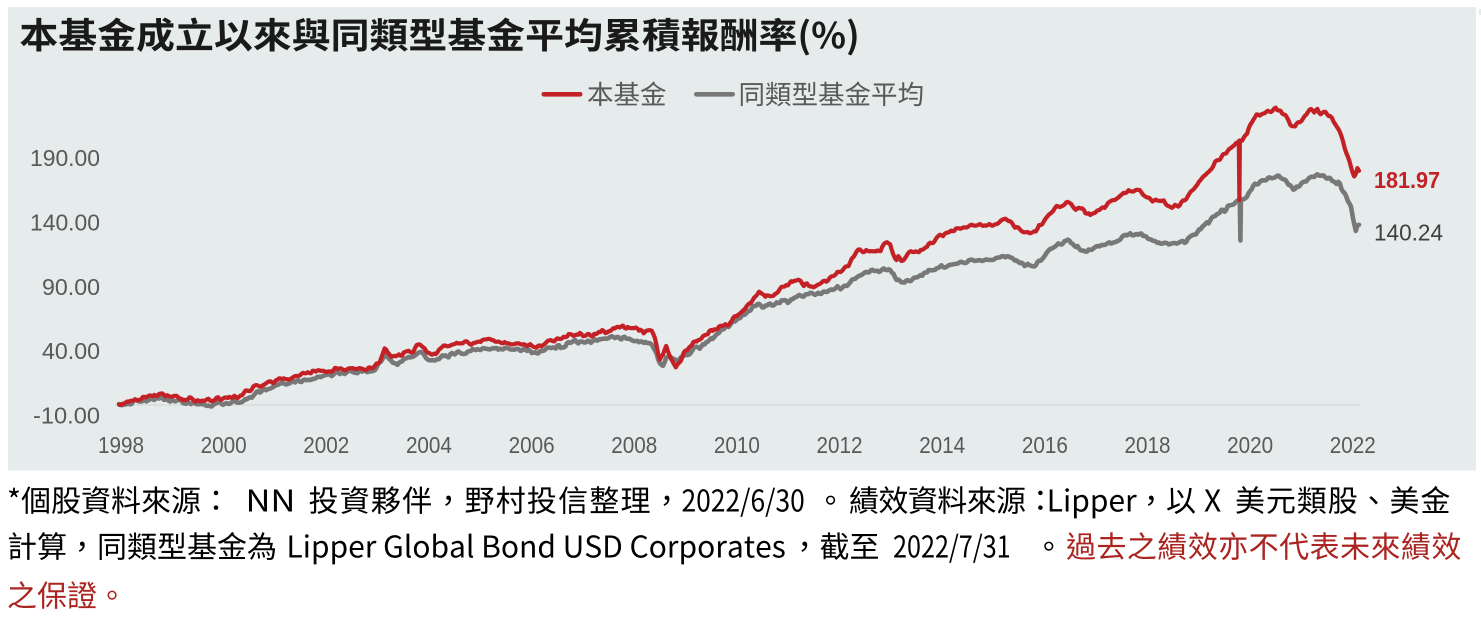 This screenshot has width=1481, height=623. What do you see at coordinates (224, 445) in the screenshot?
I see `svg-text: 2000` at bounding box center [224, 445].